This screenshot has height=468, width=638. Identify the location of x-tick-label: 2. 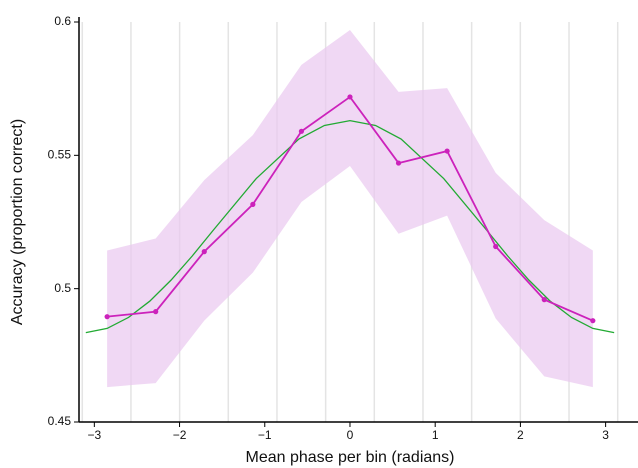
(520, 435).